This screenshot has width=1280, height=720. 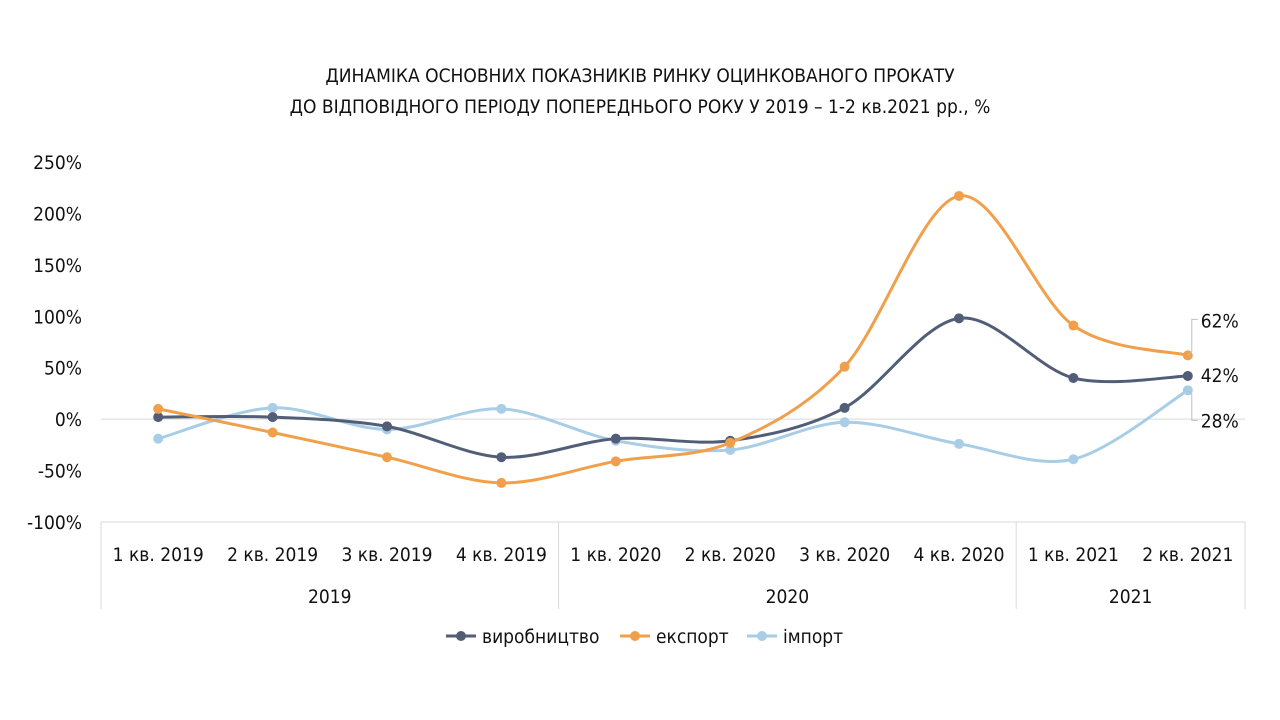 What do you see at coordinates (57, 317) in the screenshot?
I see `y-tick-label: 100%` at bounding box center [57, 317].